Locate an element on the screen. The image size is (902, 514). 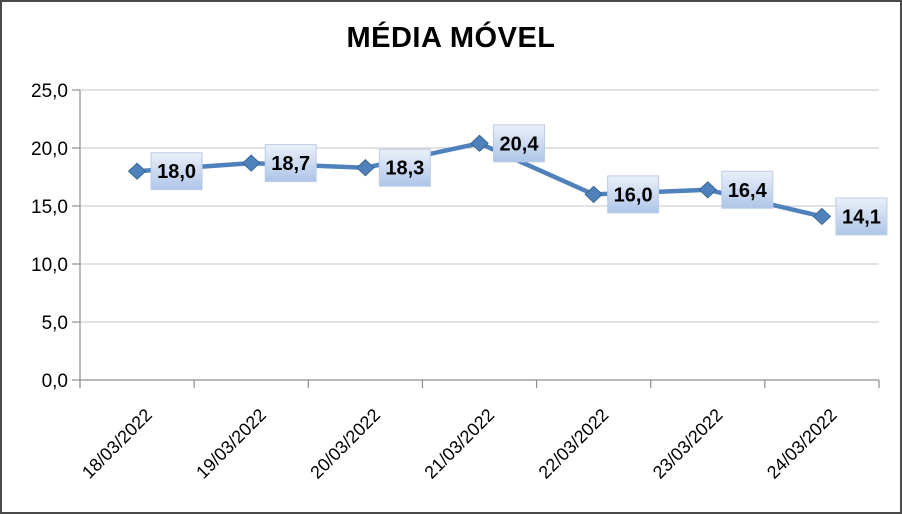
data-label-text: 16,4 is located at coordinates (748, 191).